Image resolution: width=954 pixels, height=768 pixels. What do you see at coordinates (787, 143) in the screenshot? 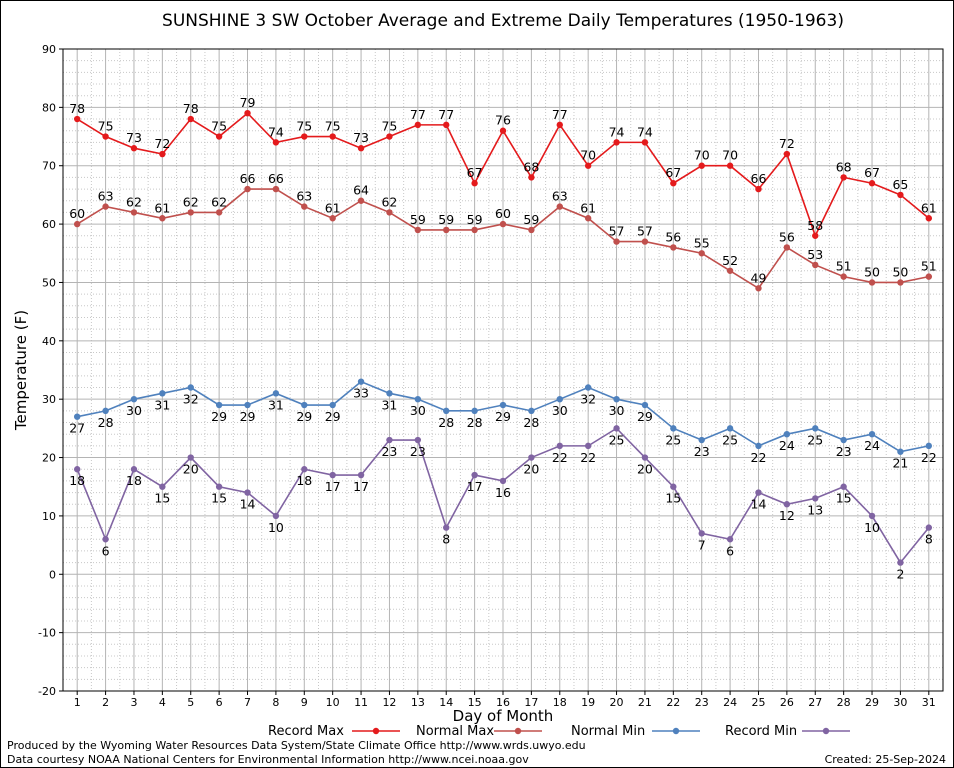
I see `record-max-value-label: 72` at bounding box center [787, 143].